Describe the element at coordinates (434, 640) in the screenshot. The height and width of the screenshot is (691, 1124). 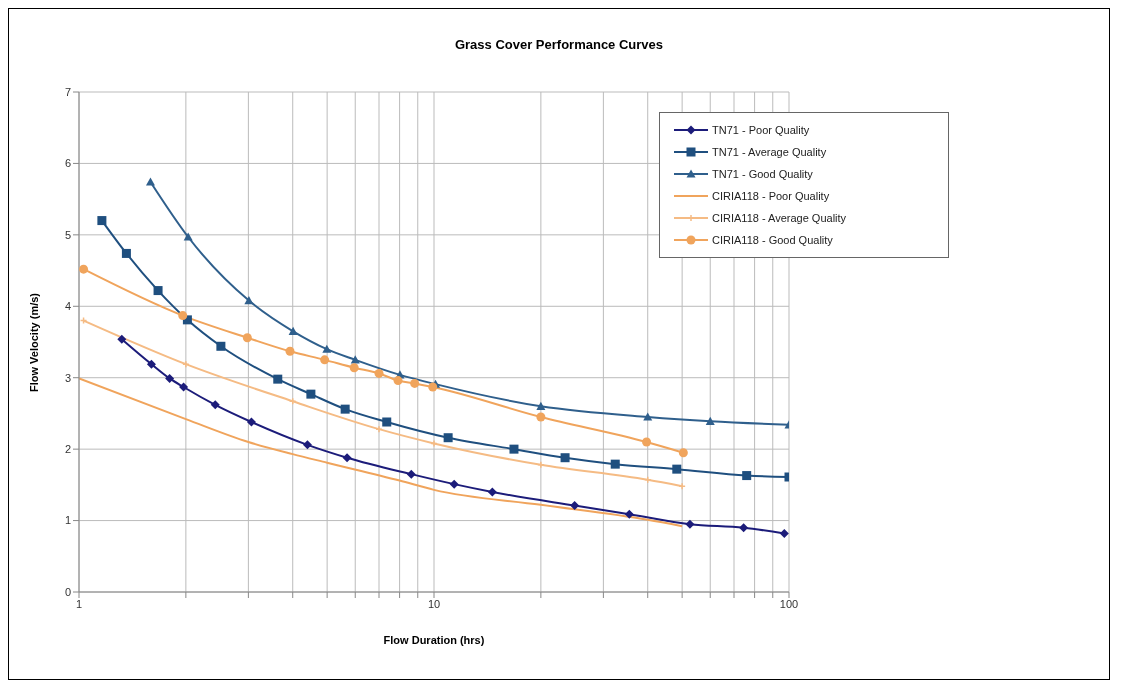
I see `x-axis-title: Flow Duration (hrs)` at that location.